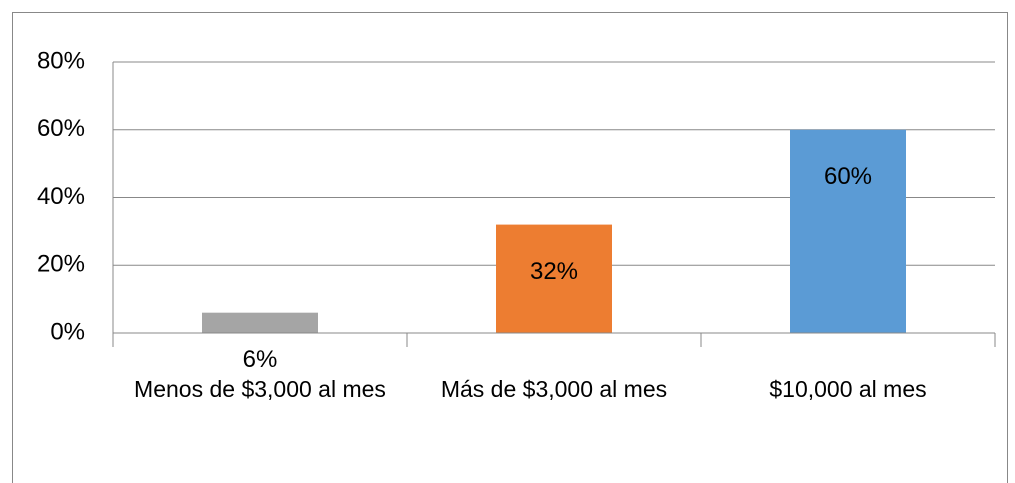 The width and height of the screenshot is (1015, 483). I want to click on y-tick-label: 20%, so click(61, 264).